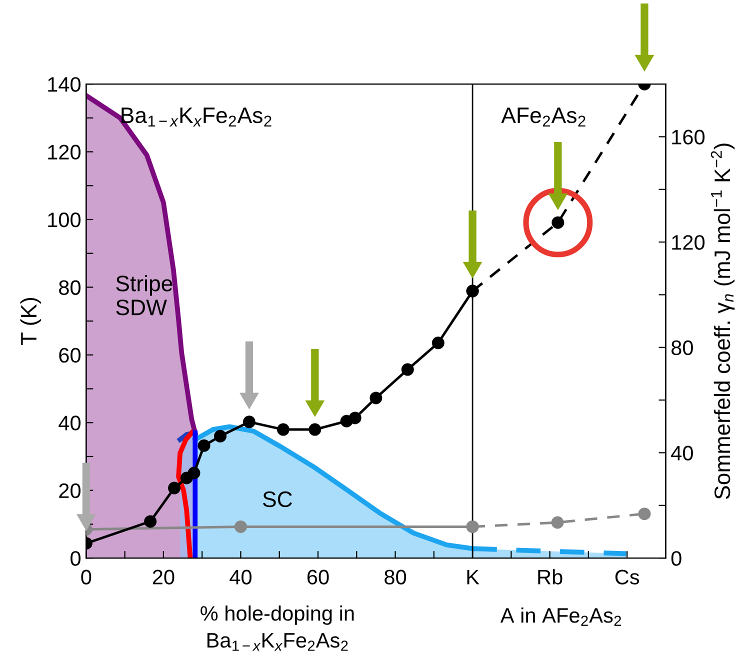 This screenshot has width=743, height=662. Describe the element at coordinates (550, 576) in the screenshot. I see `x-tick-label: Rb` at that location.